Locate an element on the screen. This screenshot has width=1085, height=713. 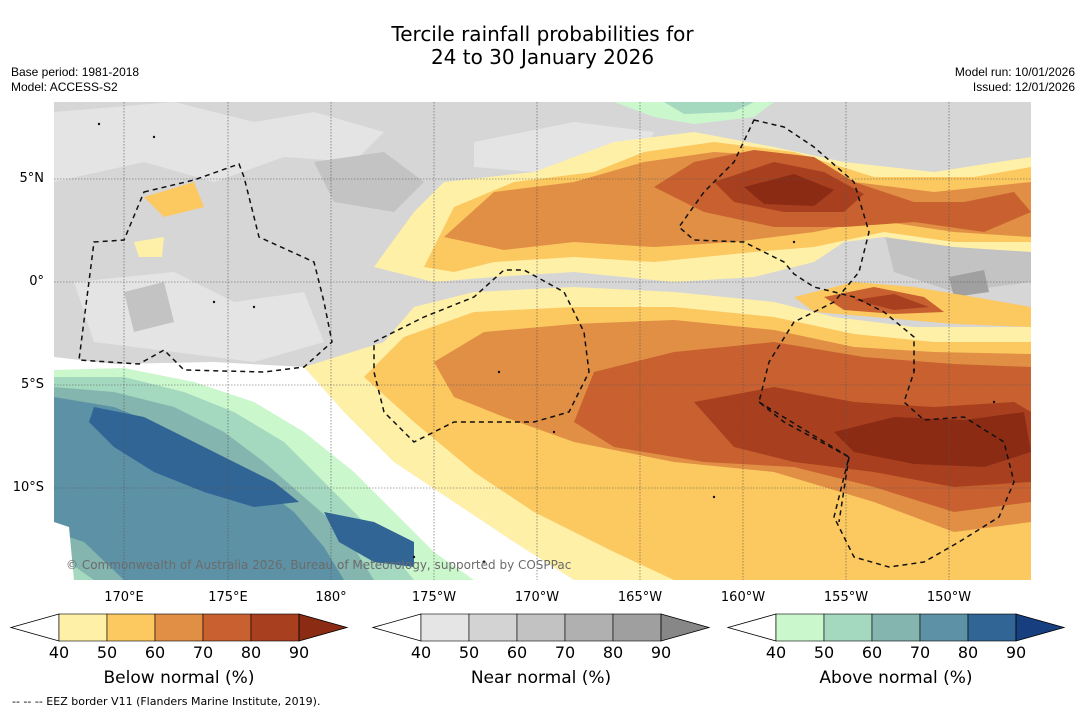
colorbar-legends is located at coordinates (537, 627).